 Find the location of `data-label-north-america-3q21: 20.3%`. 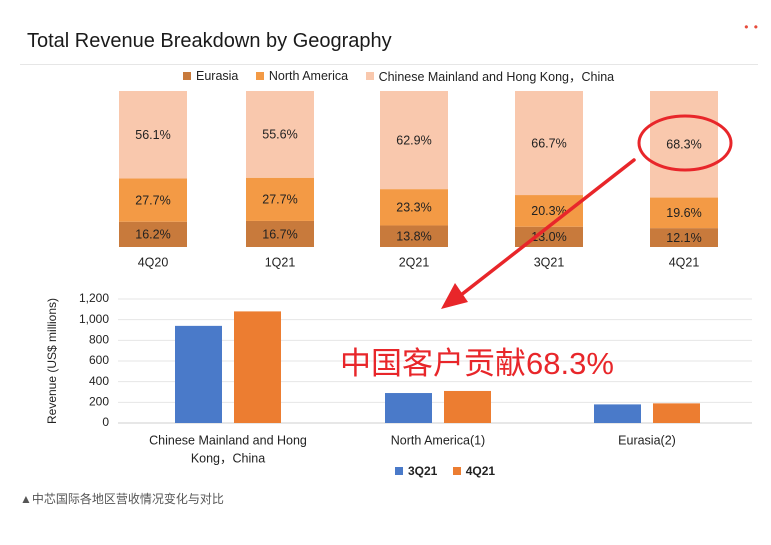

data-label-north-america-3q21: 20.3% is located at coordinates (548, 211).